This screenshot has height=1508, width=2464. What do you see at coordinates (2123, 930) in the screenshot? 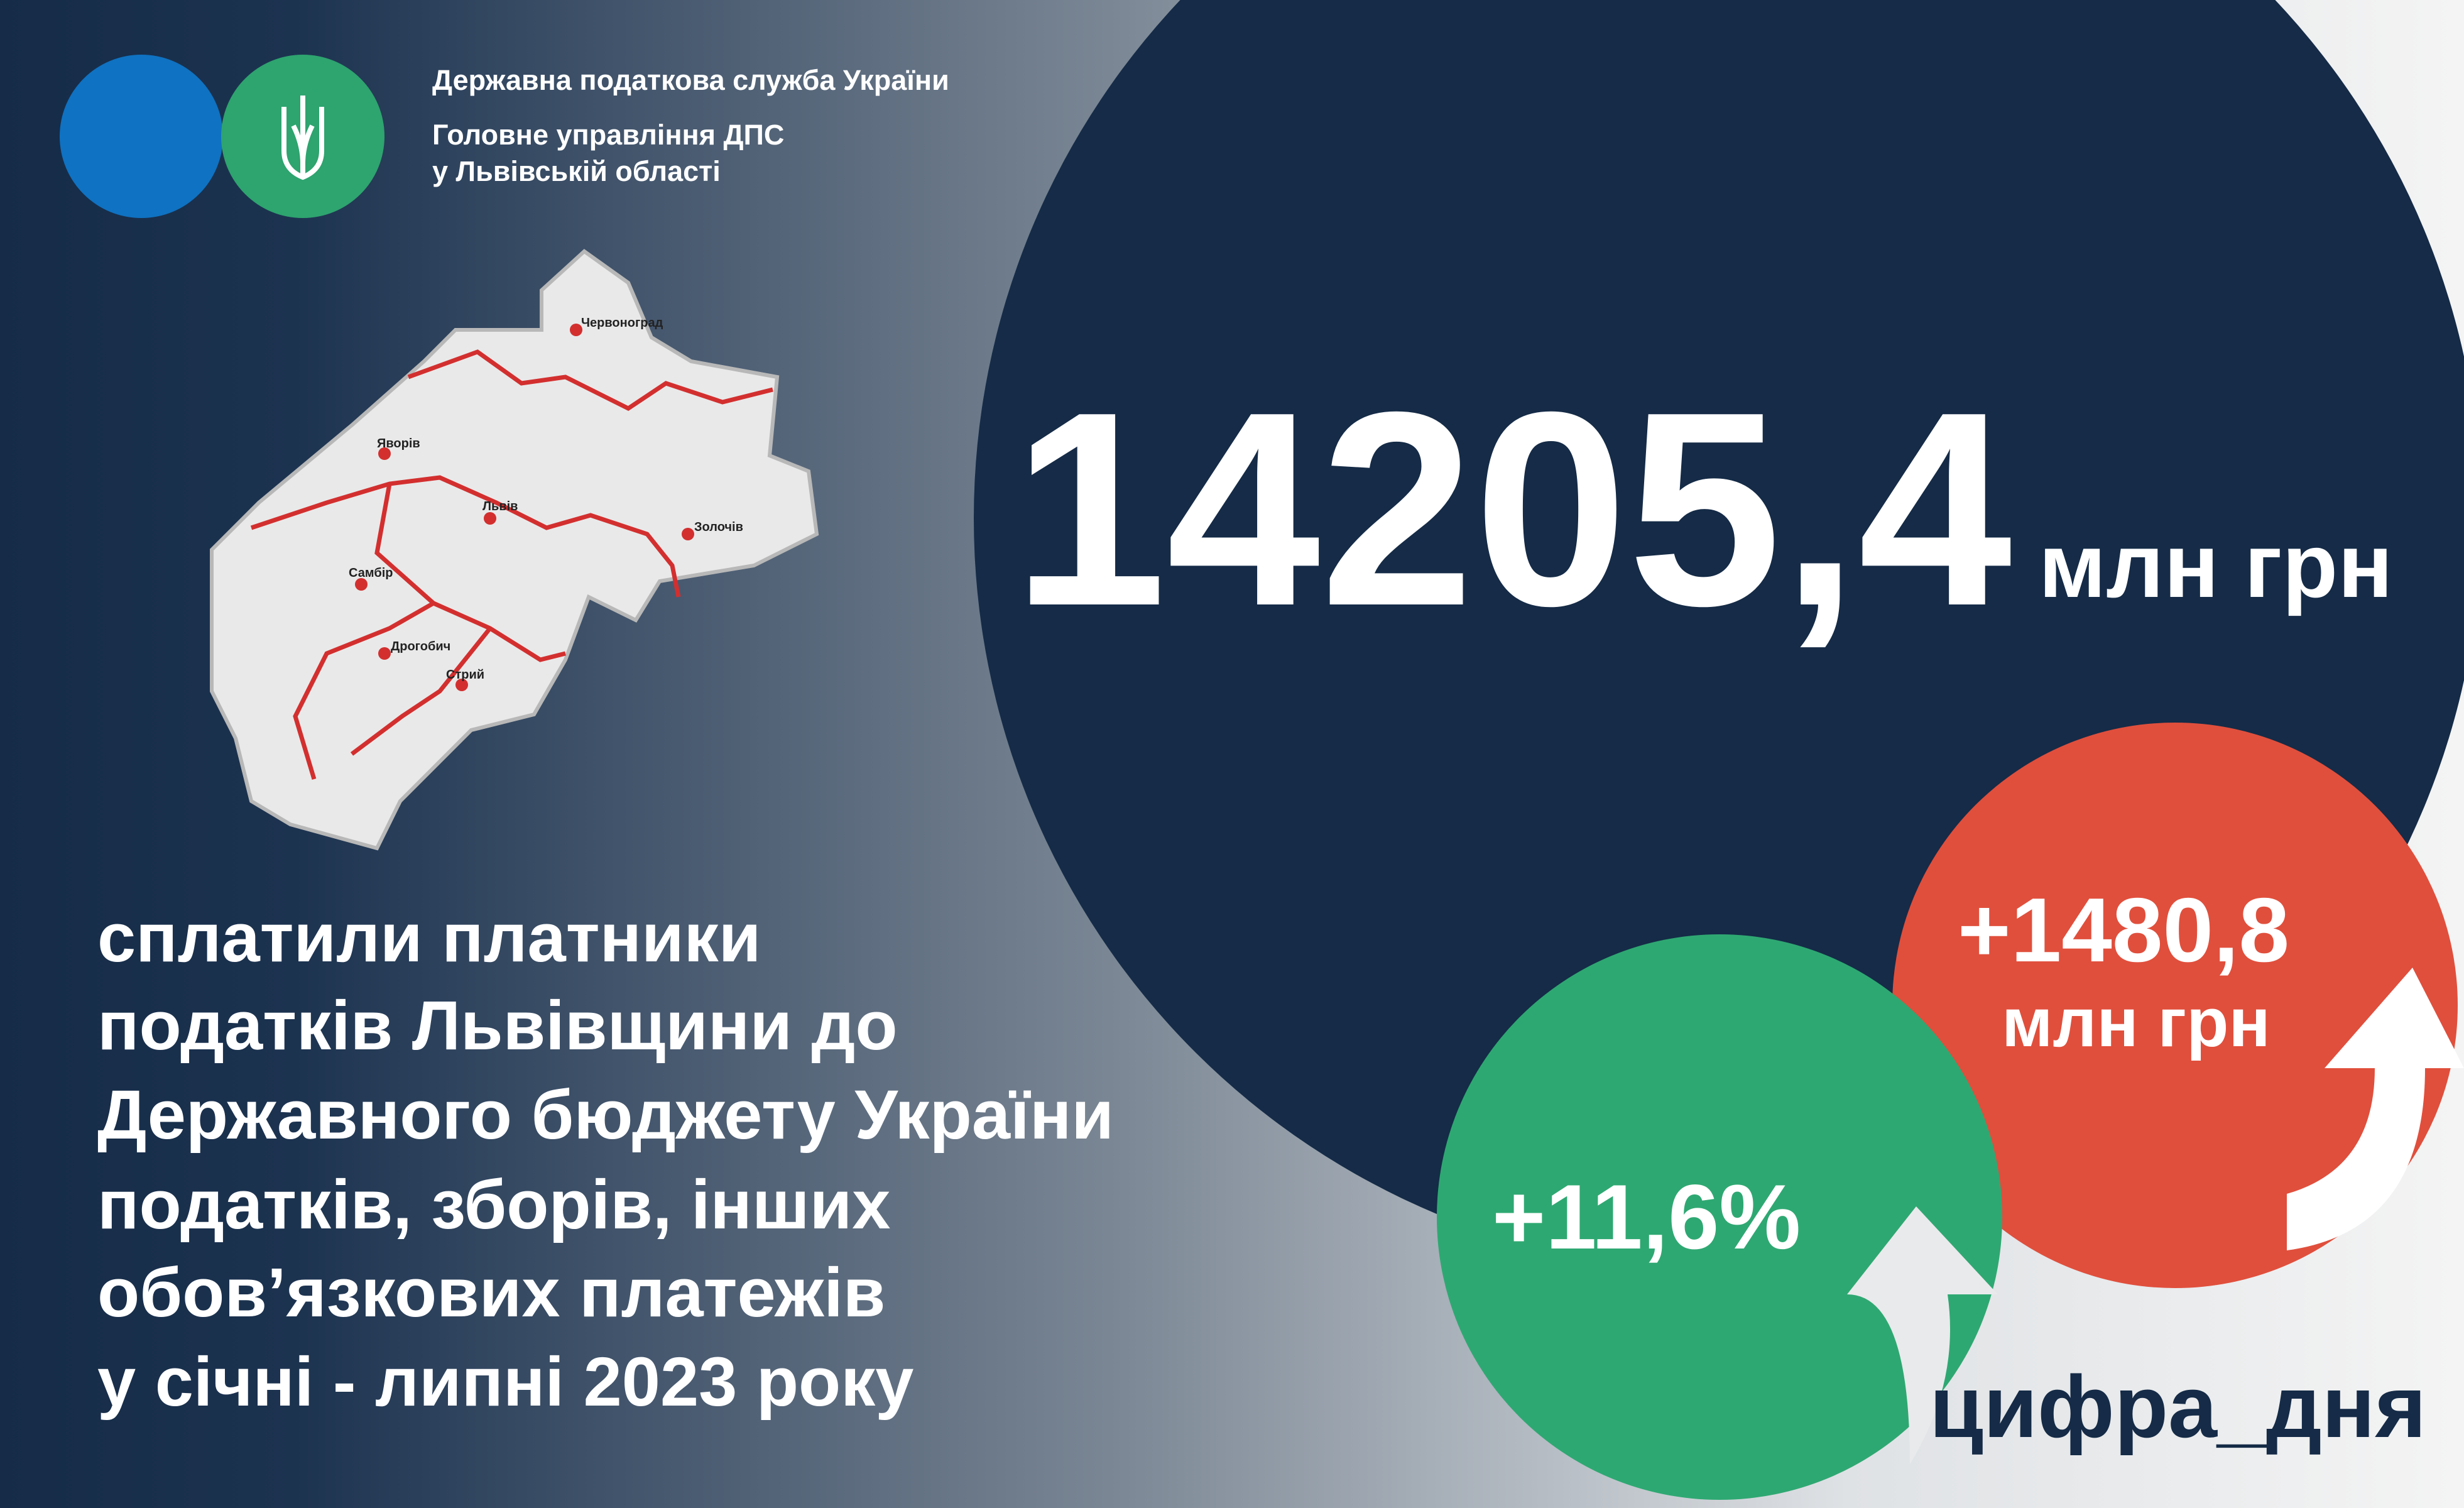
I see `increase-amount: +1480,8` at bounding box center [2123, 930].